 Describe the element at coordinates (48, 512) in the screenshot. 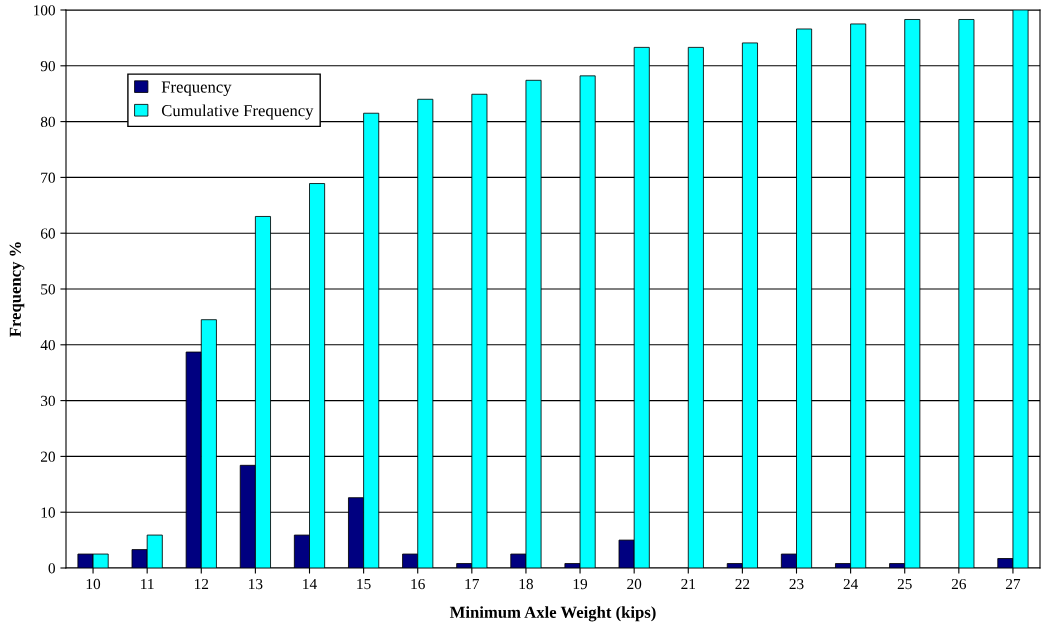

I see `y-tick-label: 10` at that location.